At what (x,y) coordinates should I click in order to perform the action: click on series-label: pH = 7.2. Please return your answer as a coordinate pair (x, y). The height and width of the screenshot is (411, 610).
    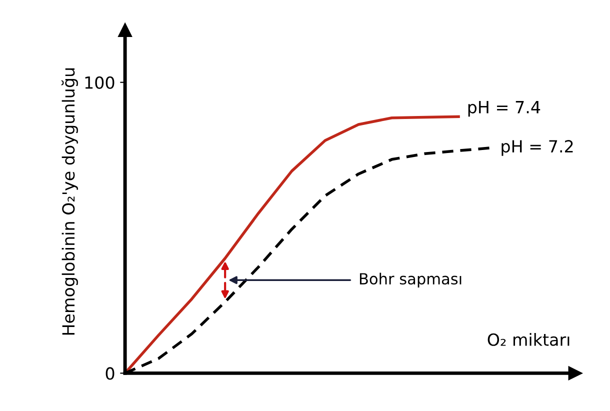
    Looking at the image, I should click on (537, 148).